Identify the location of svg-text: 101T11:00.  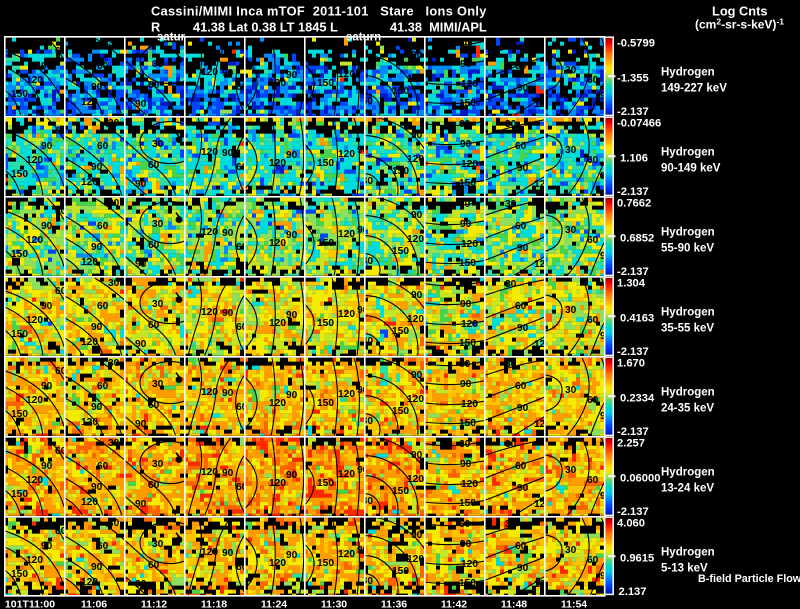
(30, 604).